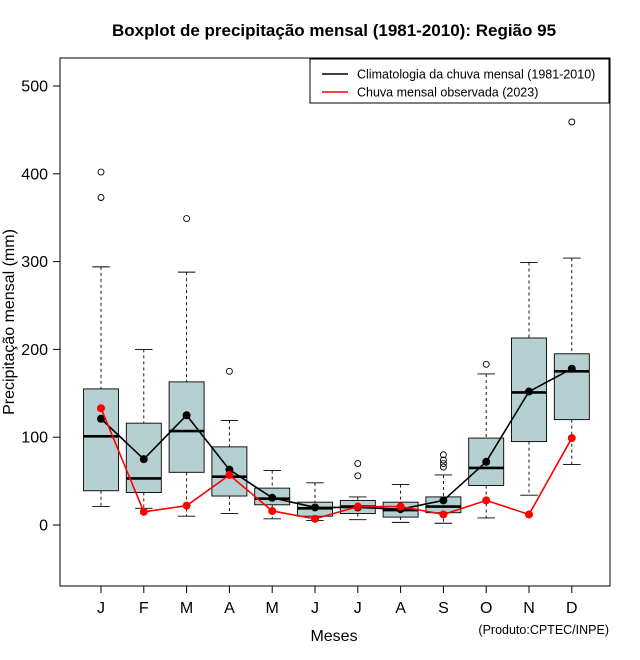 This screenshot has height=660, width=640. Describe the element at coordinates (34, 174) in the screenshot. I see `y-tick-label: 400` at that location.